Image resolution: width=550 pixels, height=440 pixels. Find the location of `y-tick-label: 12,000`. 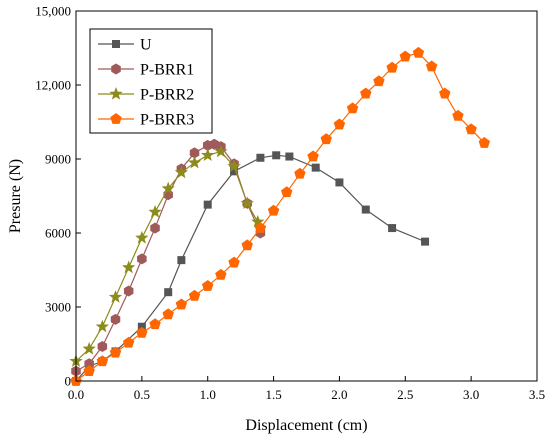

y-tick-label: 12,000 is located at coordinates (53, 85).